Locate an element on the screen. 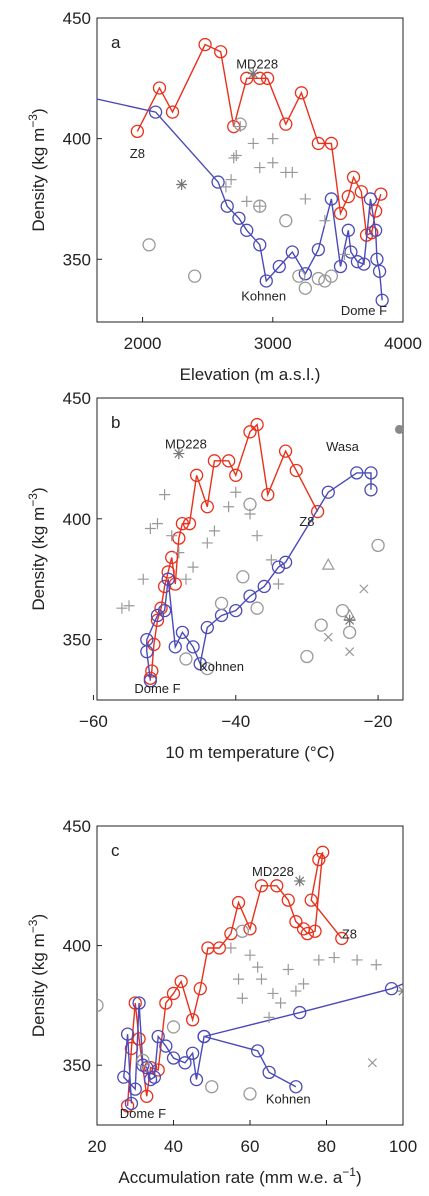  annotation: Wasa is located at coordinates (343, 446).